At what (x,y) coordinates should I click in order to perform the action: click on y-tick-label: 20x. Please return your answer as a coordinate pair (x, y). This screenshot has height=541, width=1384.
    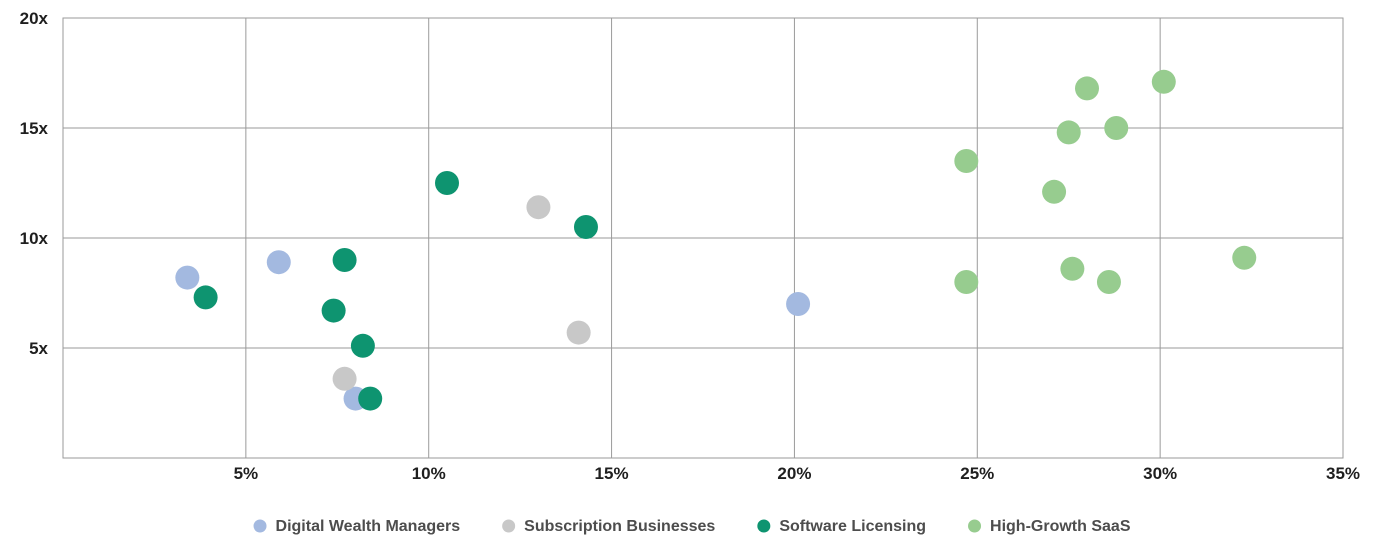
    Looking at the image, I should click on (34, 18).